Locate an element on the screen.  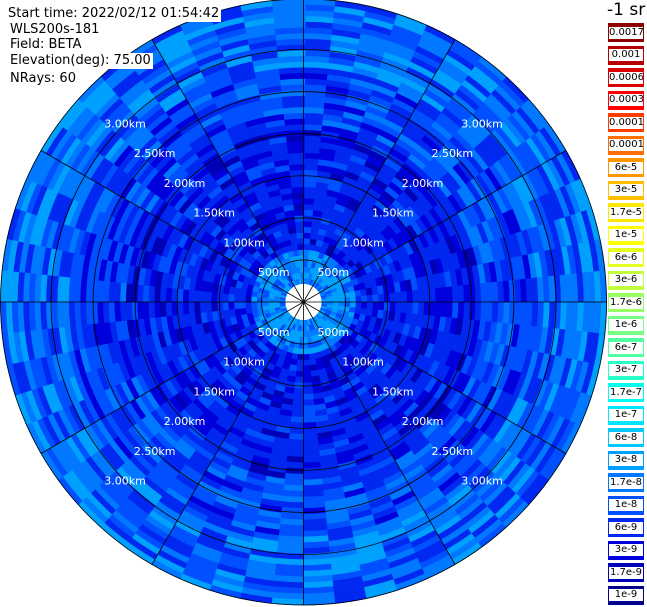
colorbar-tick-label: 0.0003 is located at coordinates (626, 100).